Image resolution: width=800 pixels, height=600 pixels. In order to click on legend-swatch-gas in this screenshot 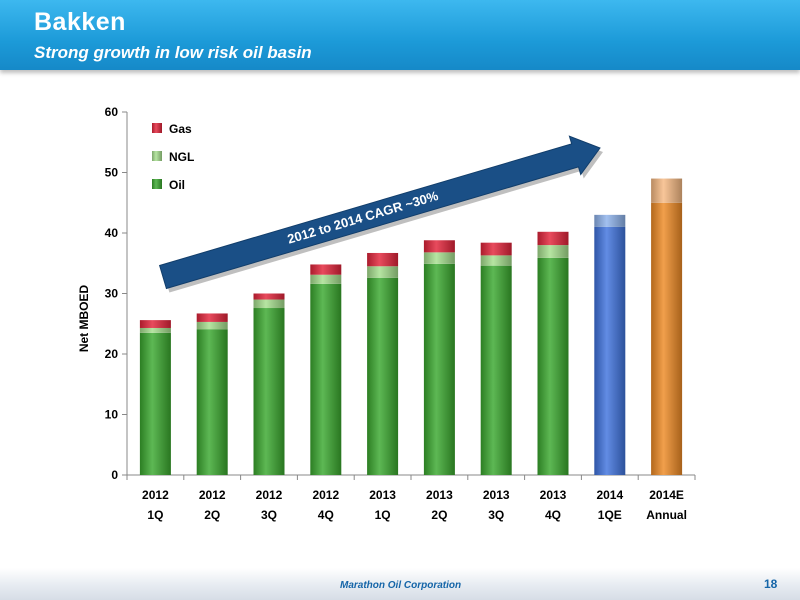, I will do `click(157, 128)`.